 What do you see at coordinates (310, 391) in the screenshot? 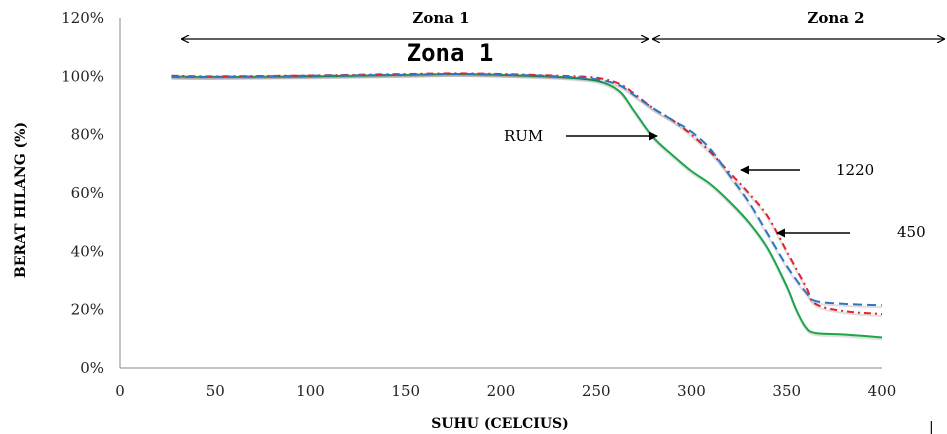
I see `x-tick-label: 100` at bounding box center [310, 391].